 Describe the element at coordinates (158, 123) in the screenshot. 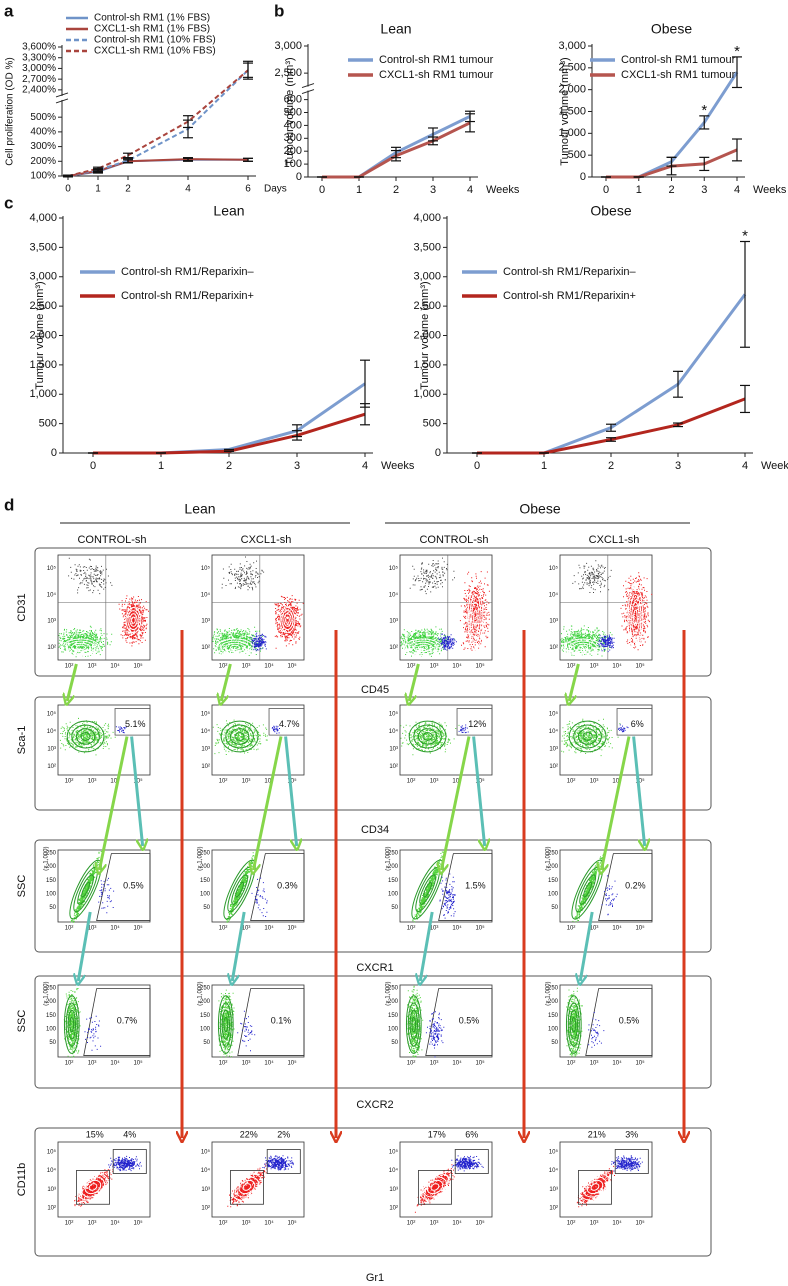

I see `series-line` at that location.